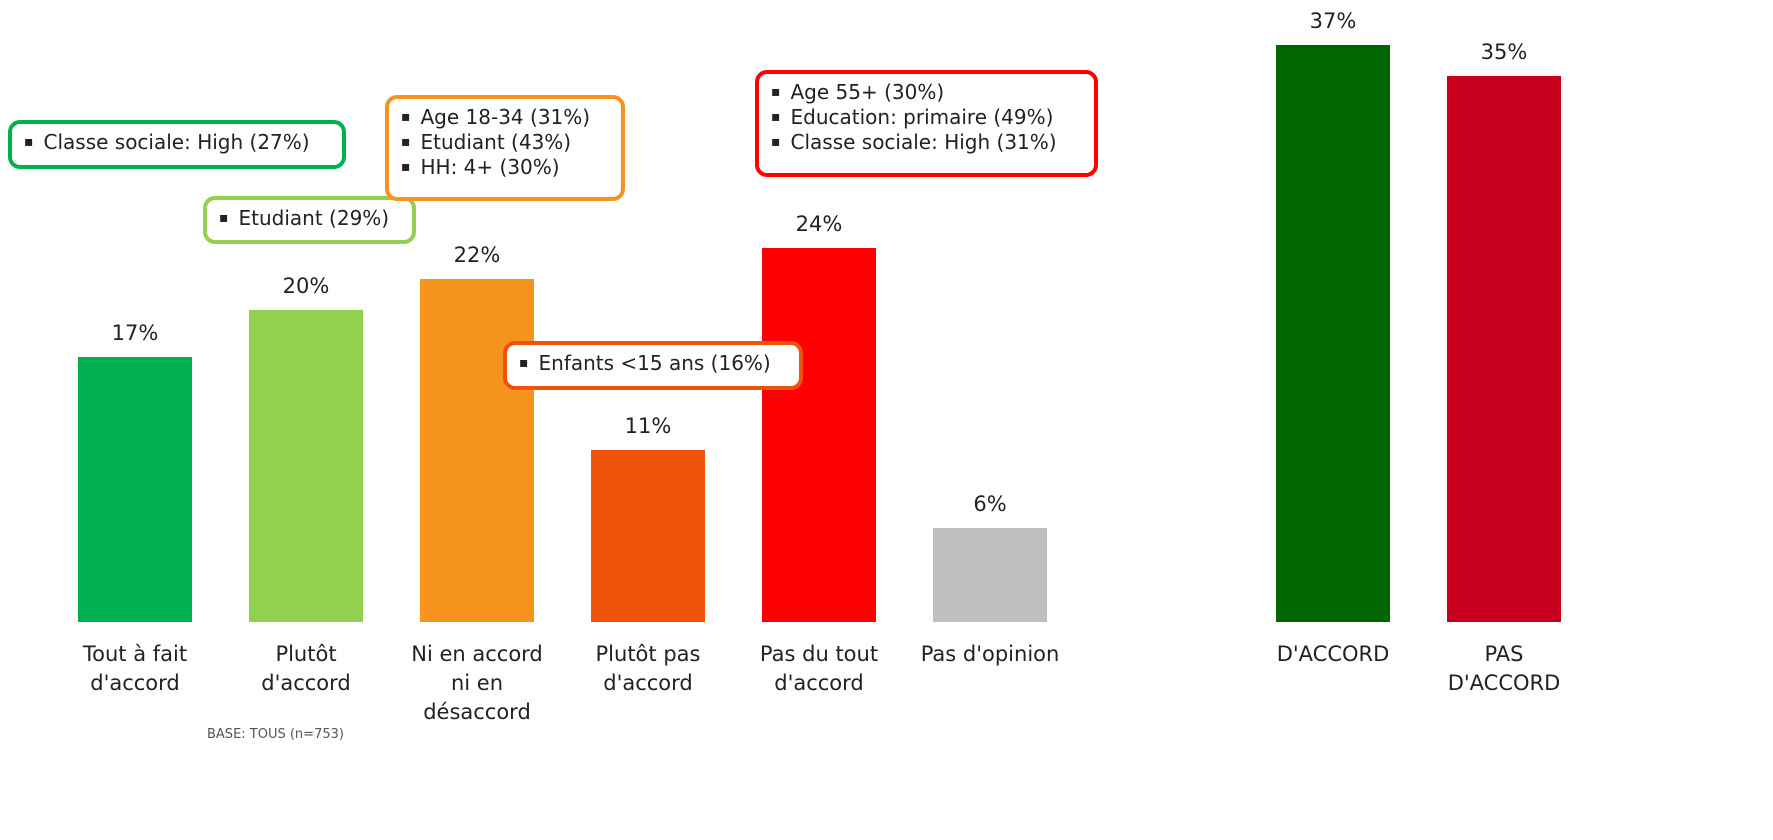 This screenshot has width=1773, height=840. I want to click on annotation-box: Etudiant (29%), so click(309, 220).